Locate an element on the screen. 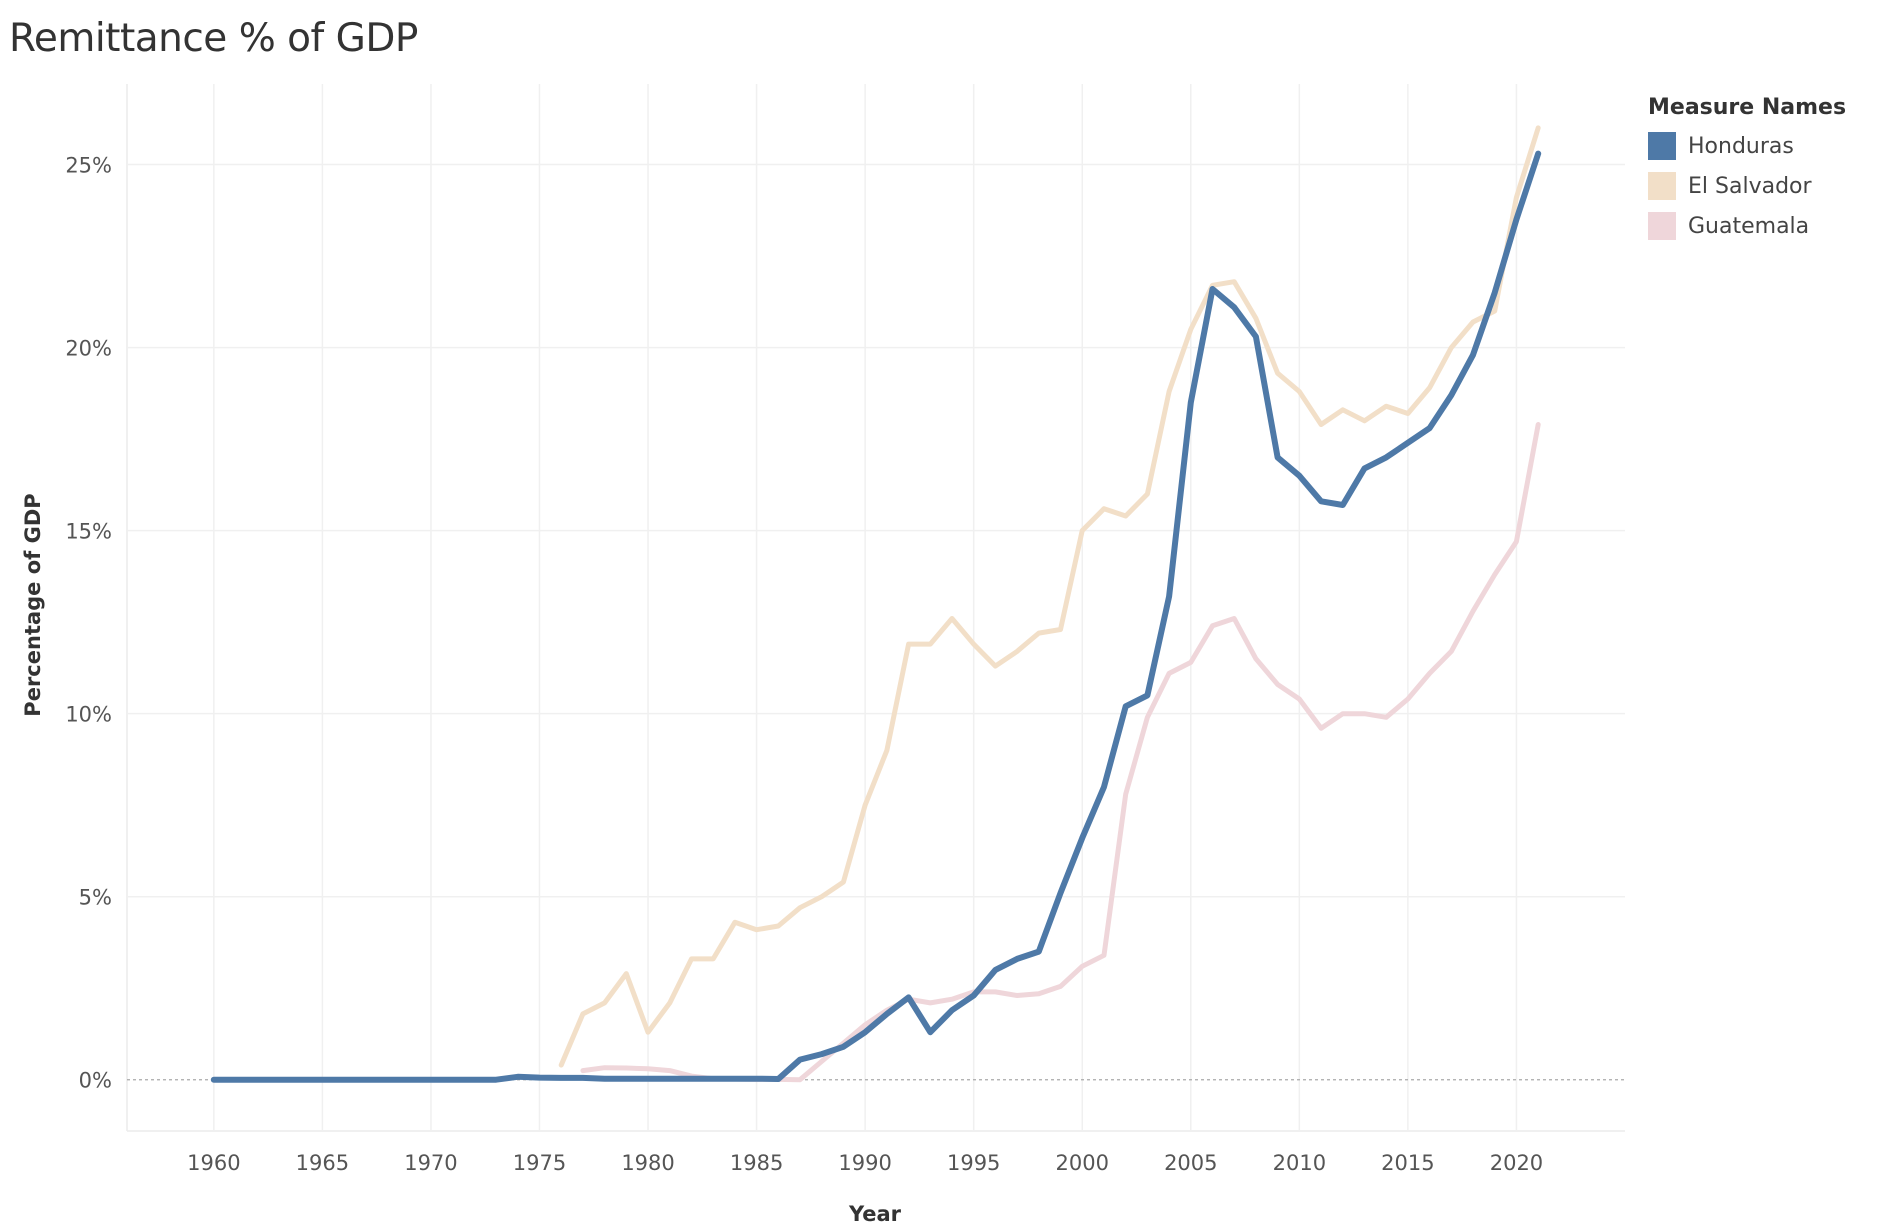 This screenshot has height=1226, width=1902. y-axis-title: Percentage of GDP is located at coordinates (33, 604).